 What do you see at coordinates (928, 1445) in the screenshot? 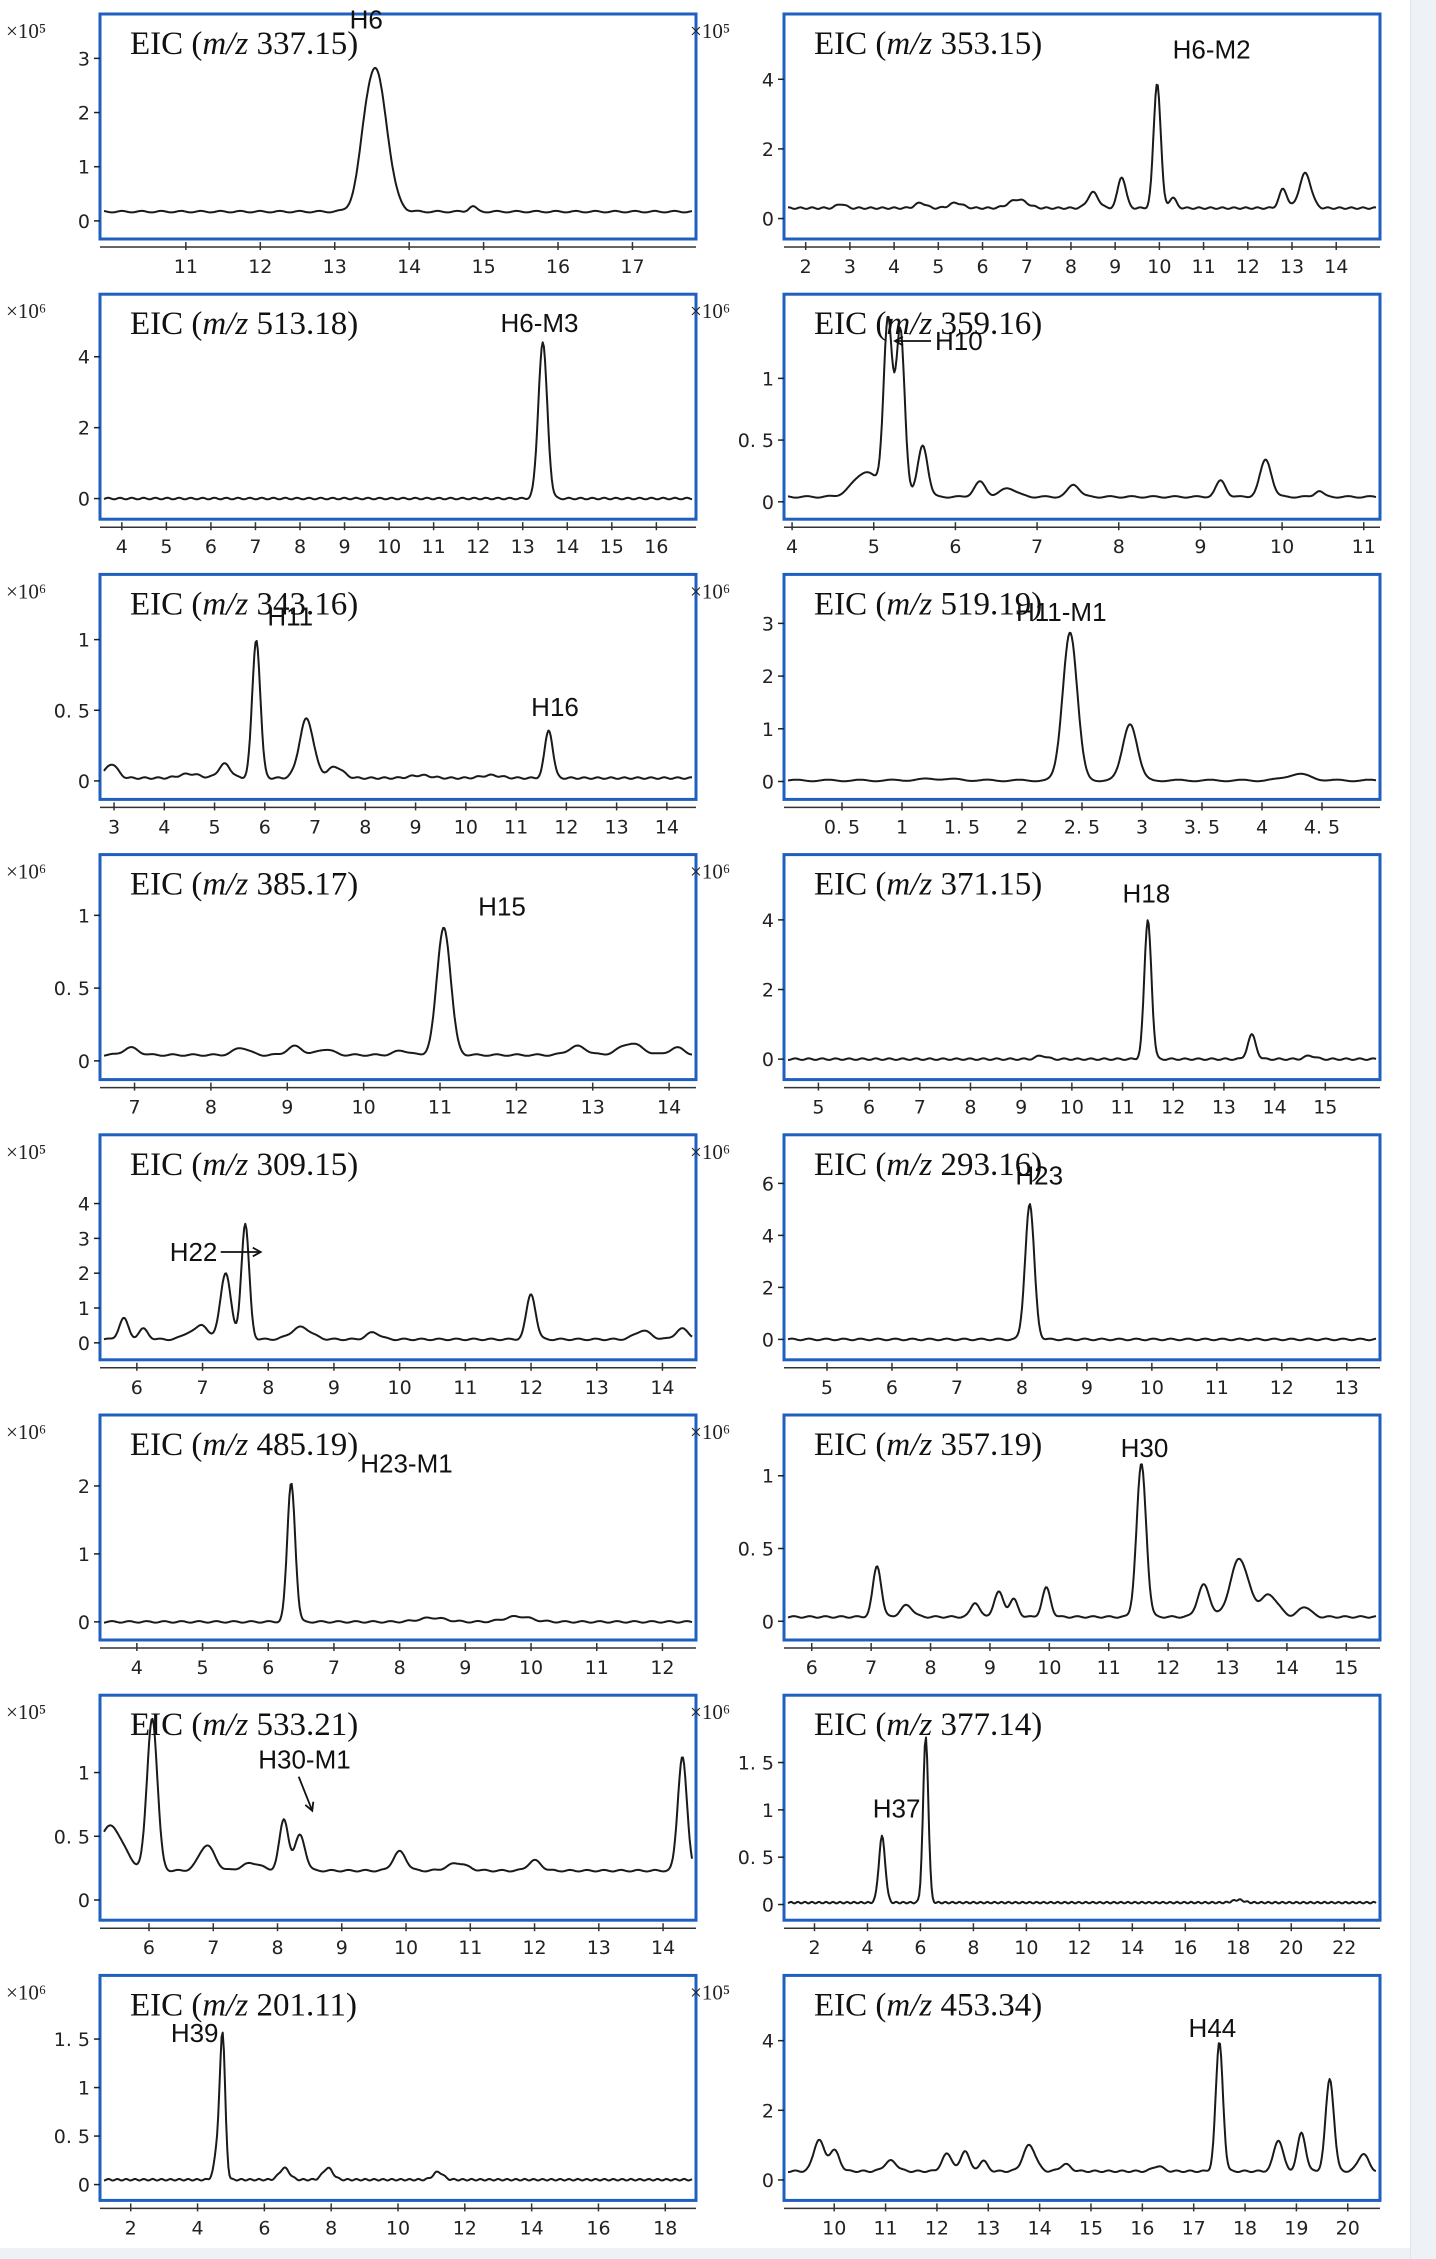
I see `chart-title: EIC (m/z 357.19)` at bounding box center [928, 1445].